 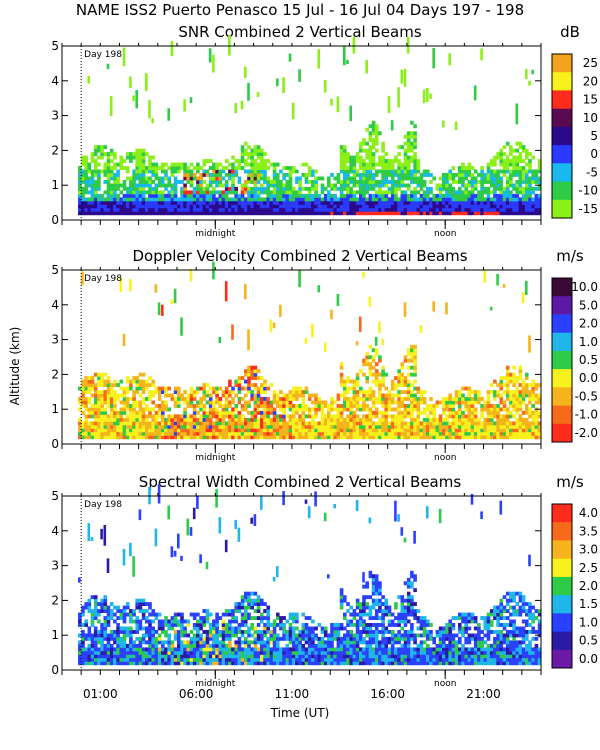 I want to click on panel-1-day-label: Day 198, so click(x=103, y=55).